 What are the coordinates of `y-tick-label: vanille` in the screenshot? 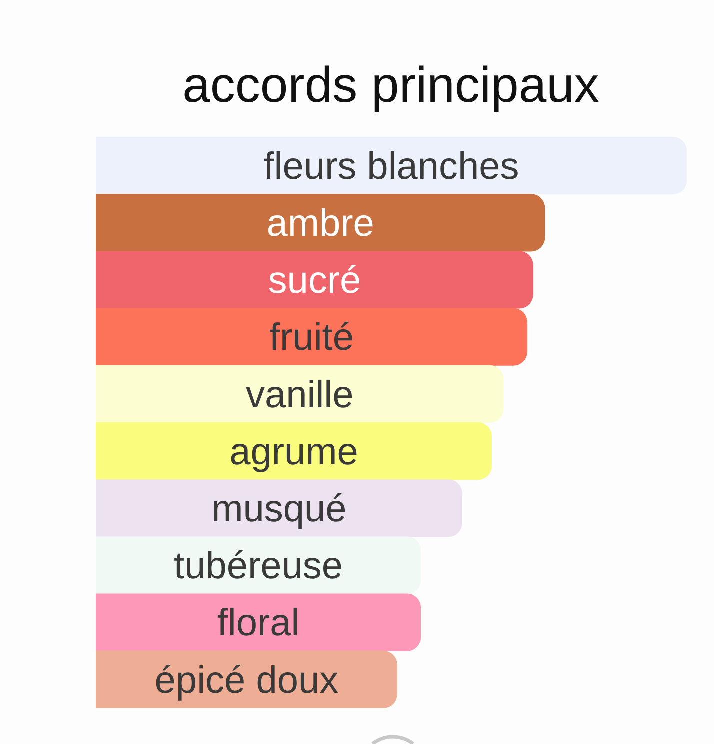 It's located at (300, 395).